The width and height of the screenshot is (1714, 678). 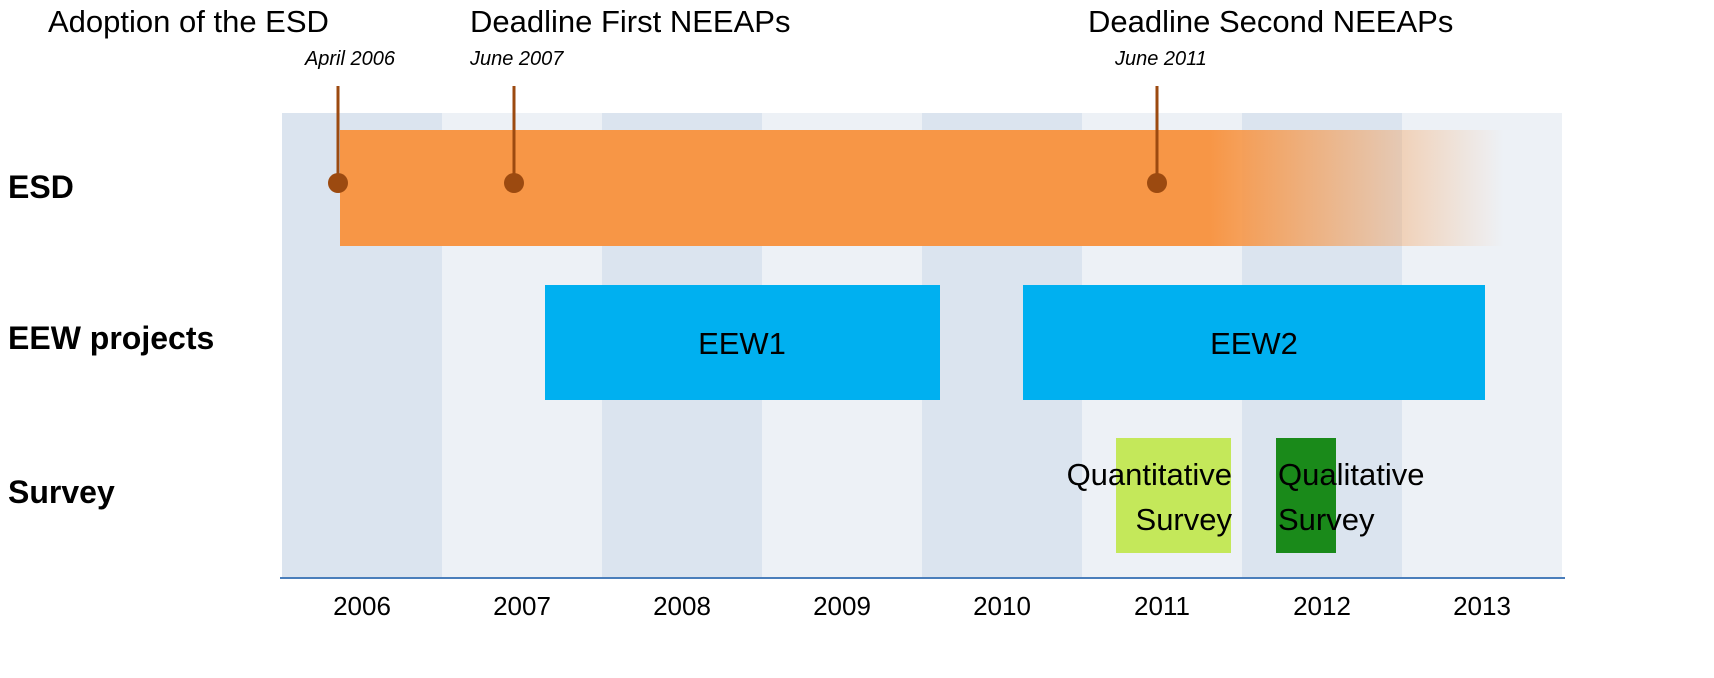 What do you see at coordinates (61, 492) in the screenshot?
I see `row-label: Survey` at bounding box center [61, 492].